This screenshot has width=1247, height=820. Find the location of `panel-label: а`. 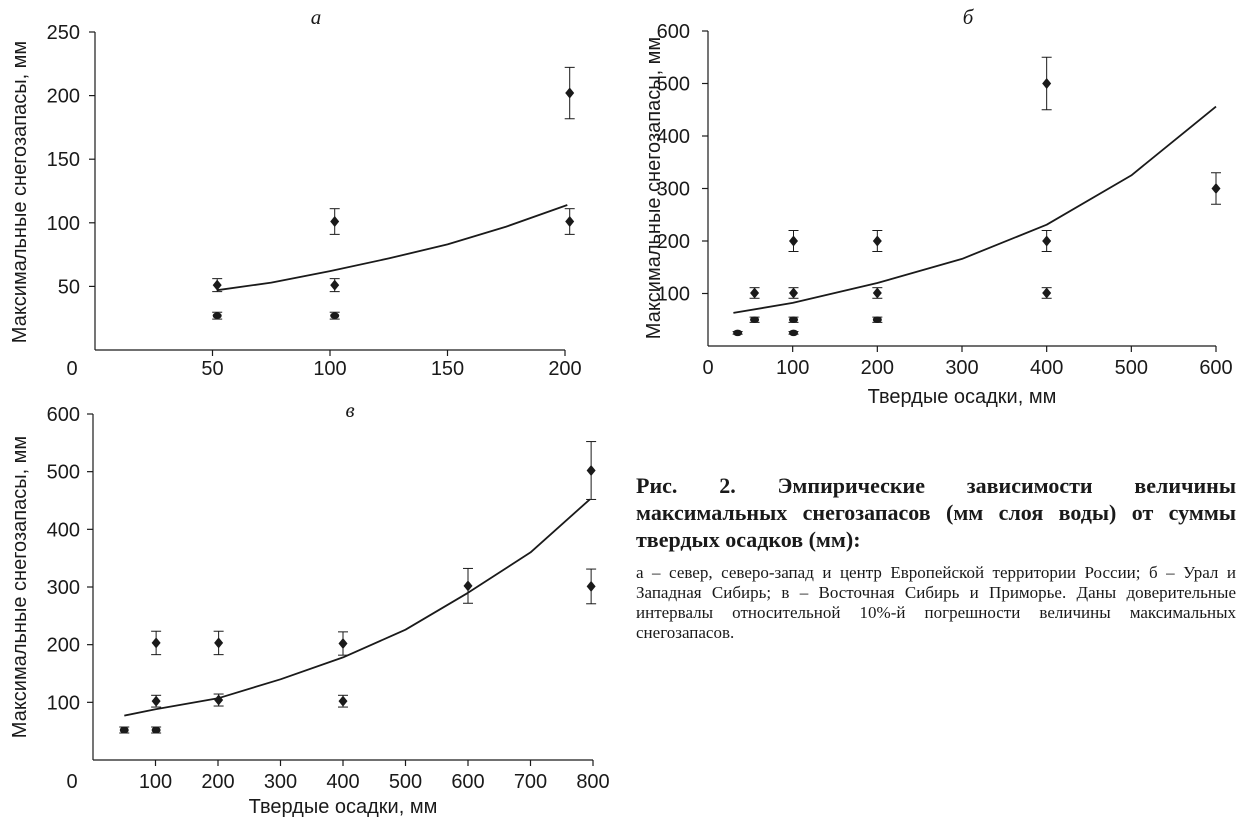

panel-label: а is located at coordinates (316, 17).